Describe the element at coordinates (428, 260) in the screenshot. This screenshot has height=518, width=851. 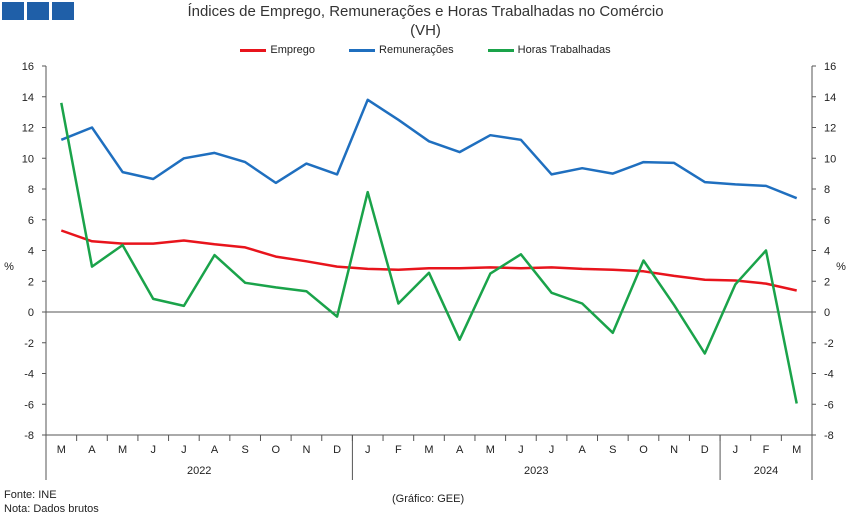
I see `series-line-emprego` at that location.